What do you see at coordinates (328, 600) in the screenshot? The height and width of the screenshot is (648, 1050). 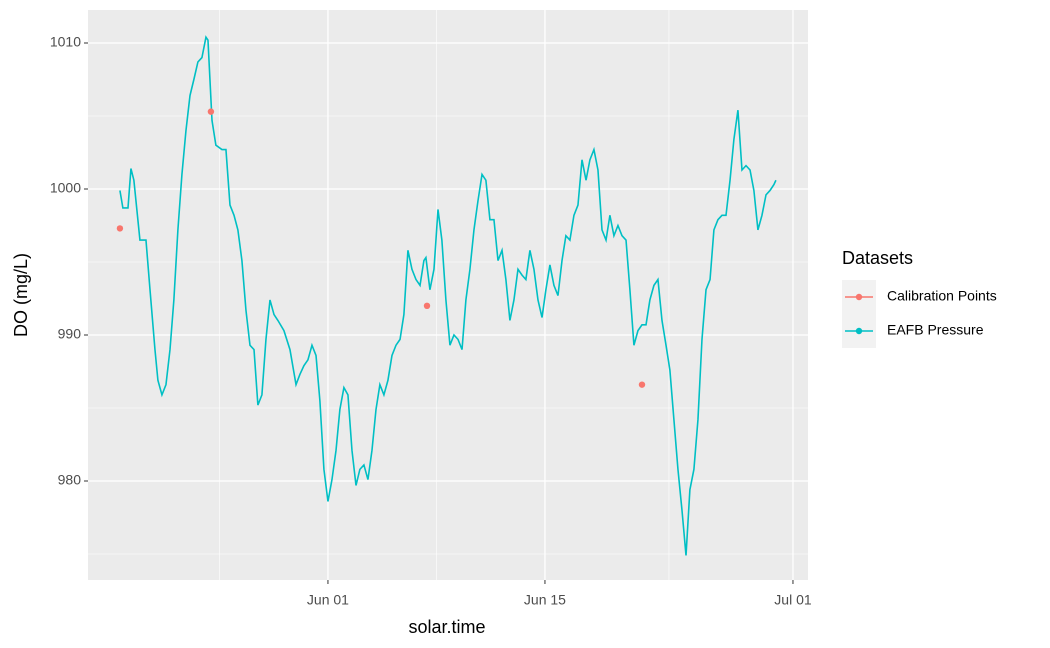 I see `x-tick-label: Jun 01` at bounding box center [328, 600].